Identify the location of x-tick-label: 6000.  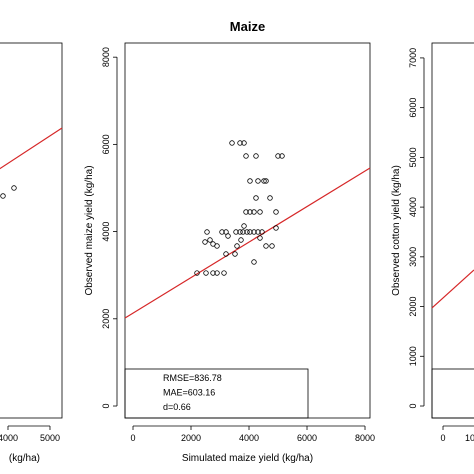
(307, 438).